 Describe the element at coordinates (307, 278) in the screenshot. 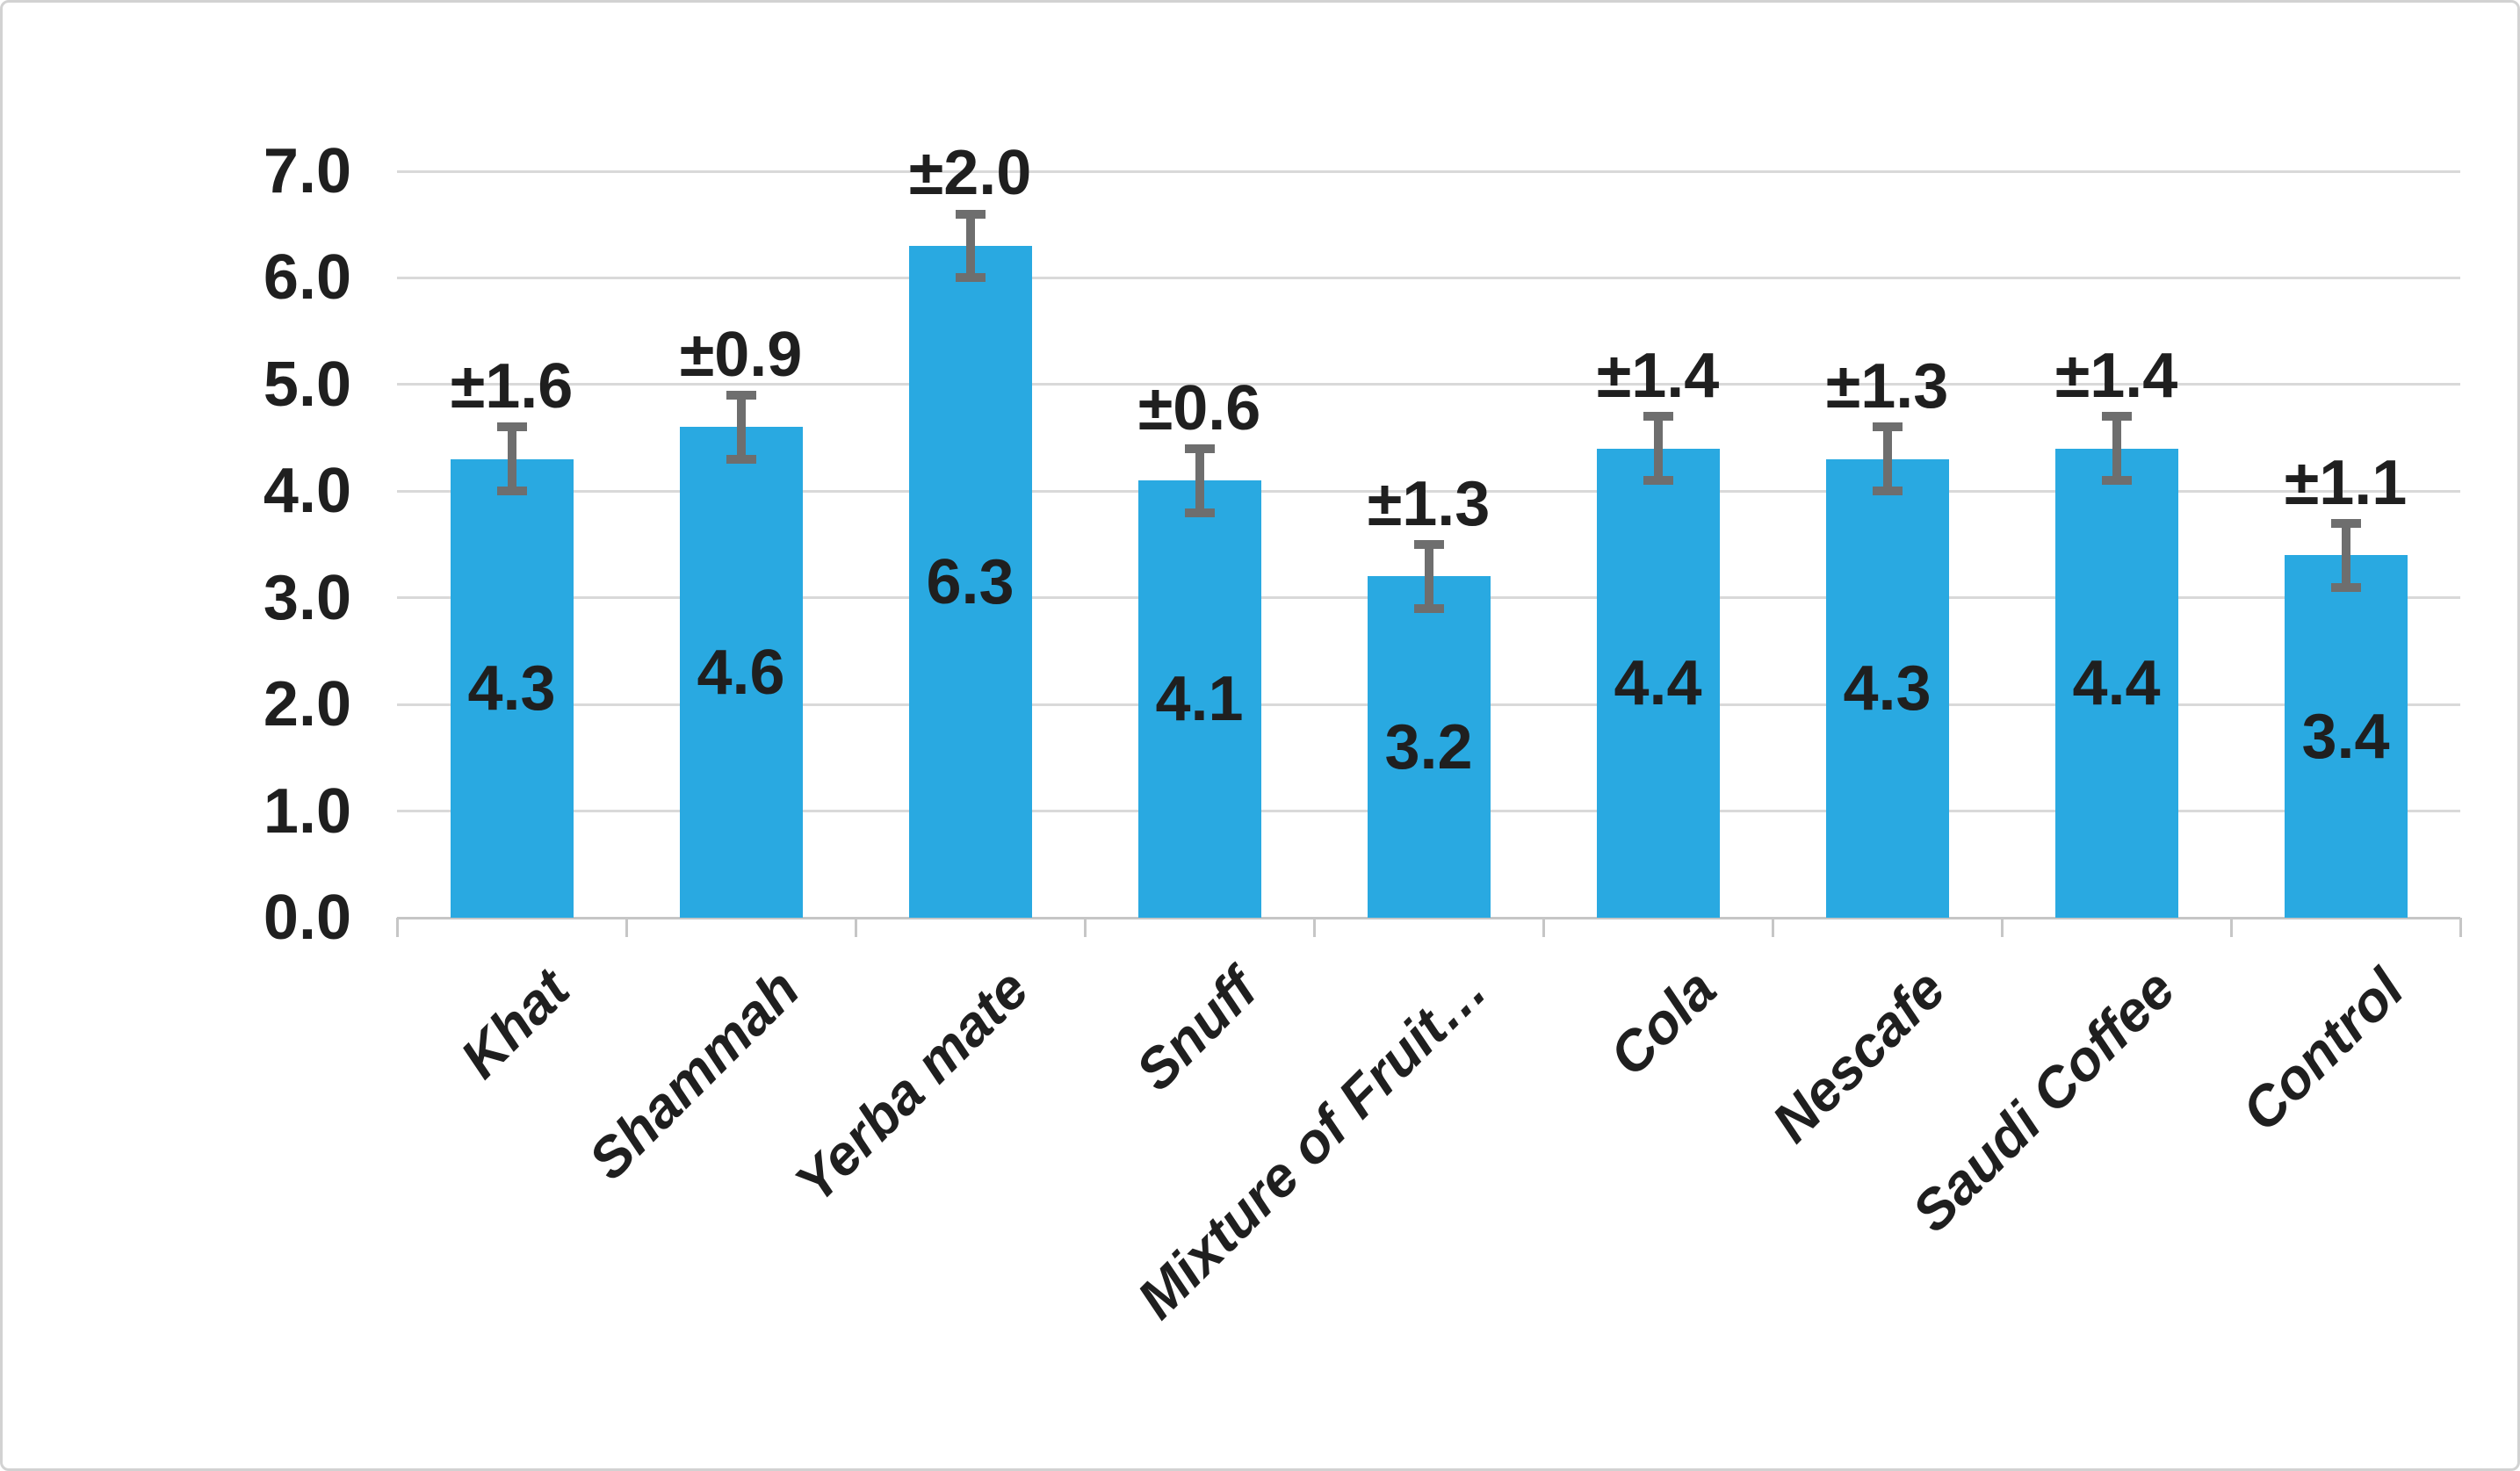

I see `y-tick-label: 6.0` at that location.